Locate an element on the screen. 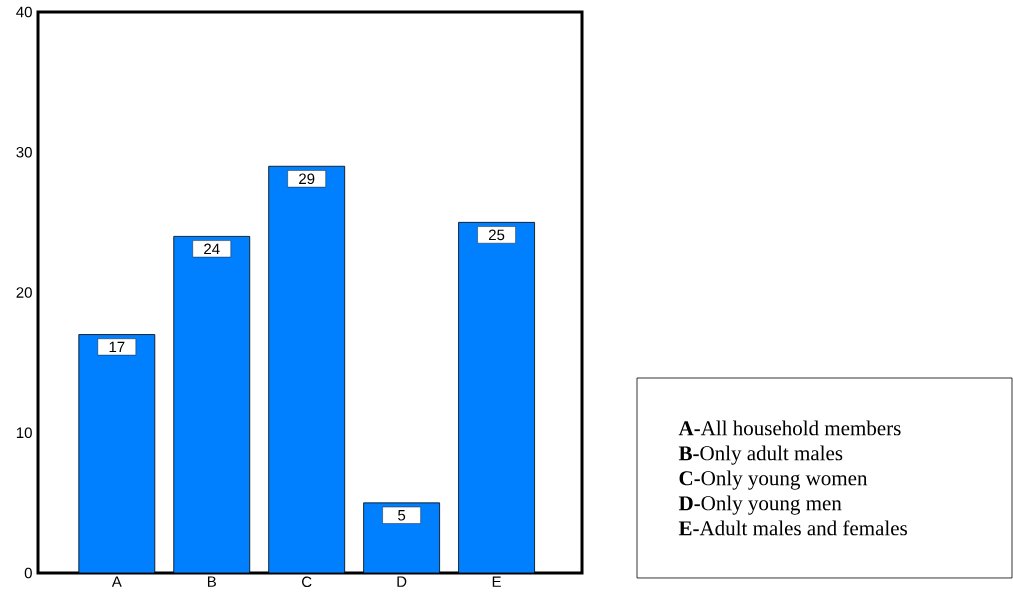  data-label: 25 is located at coordinates (496, 235).